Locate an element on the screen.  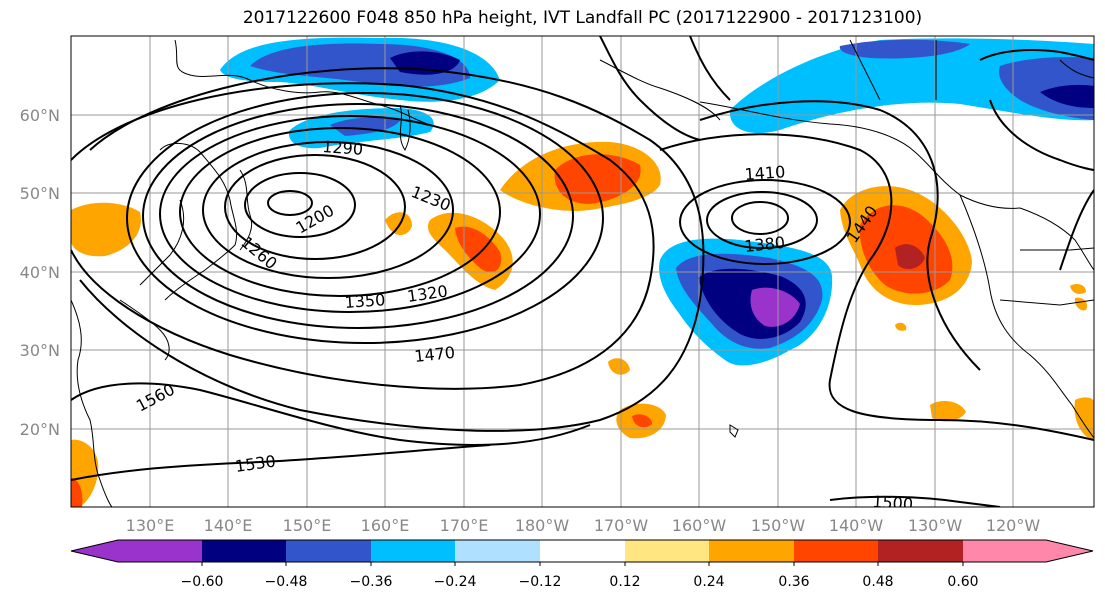
lat-label: 60°N is located at coordinates (40, 115).